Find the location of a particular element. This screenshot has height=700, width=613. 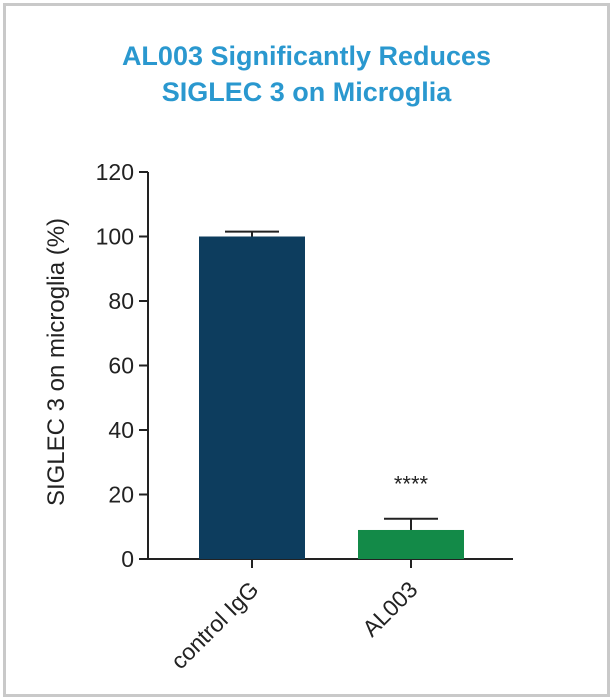

y-tick-label-1: 20 is located at coordinates (121, 495).